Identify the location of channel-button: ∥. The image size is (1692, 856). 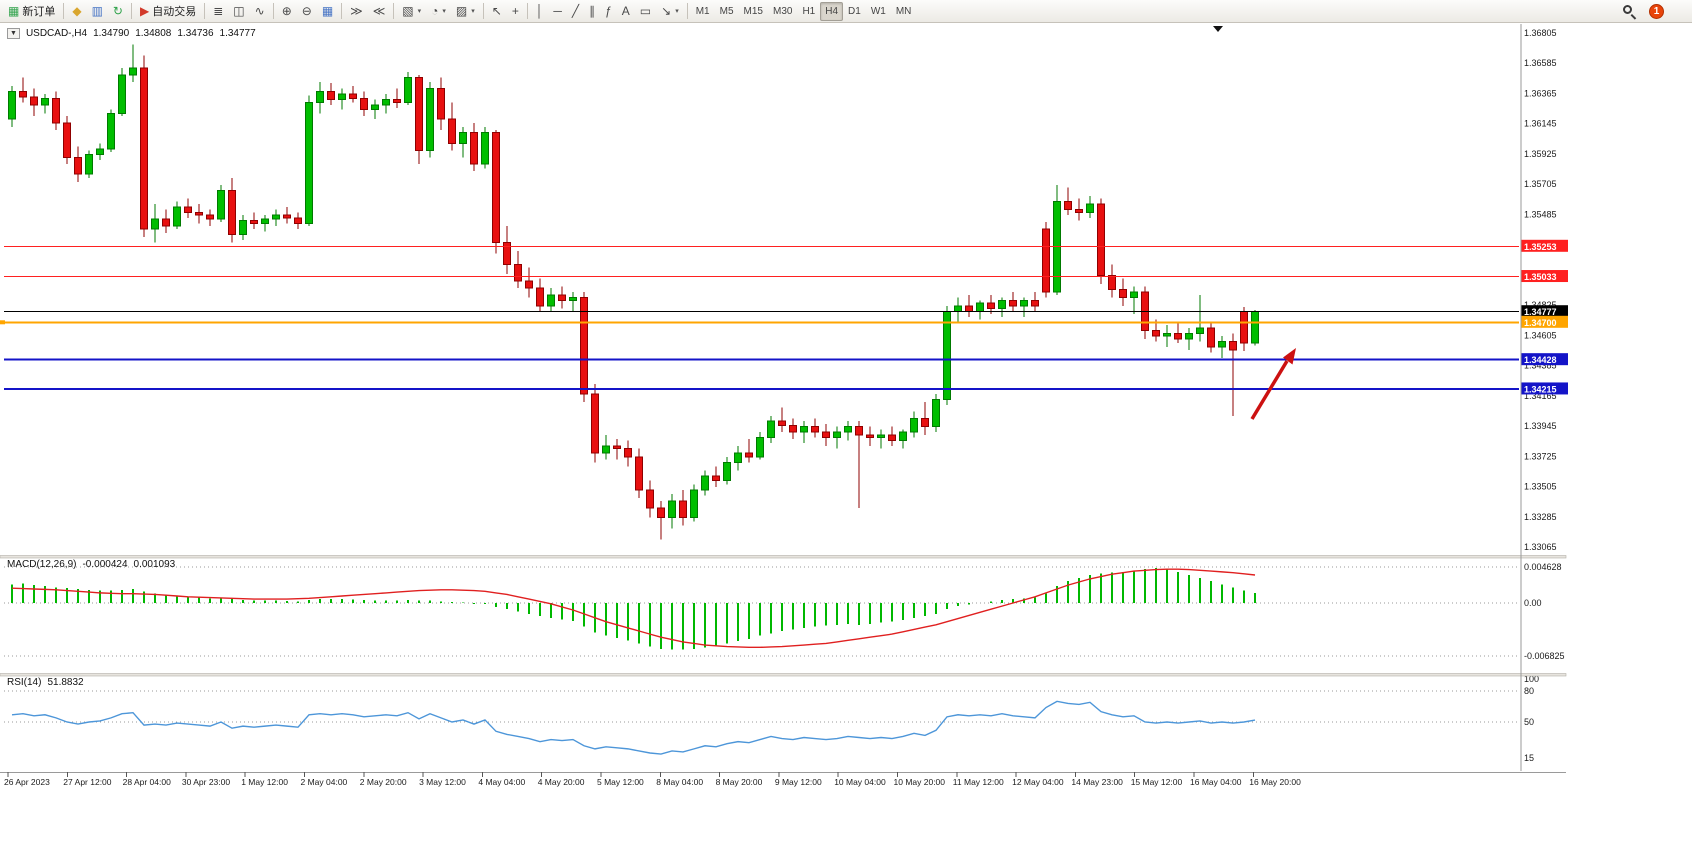
(592, 11).